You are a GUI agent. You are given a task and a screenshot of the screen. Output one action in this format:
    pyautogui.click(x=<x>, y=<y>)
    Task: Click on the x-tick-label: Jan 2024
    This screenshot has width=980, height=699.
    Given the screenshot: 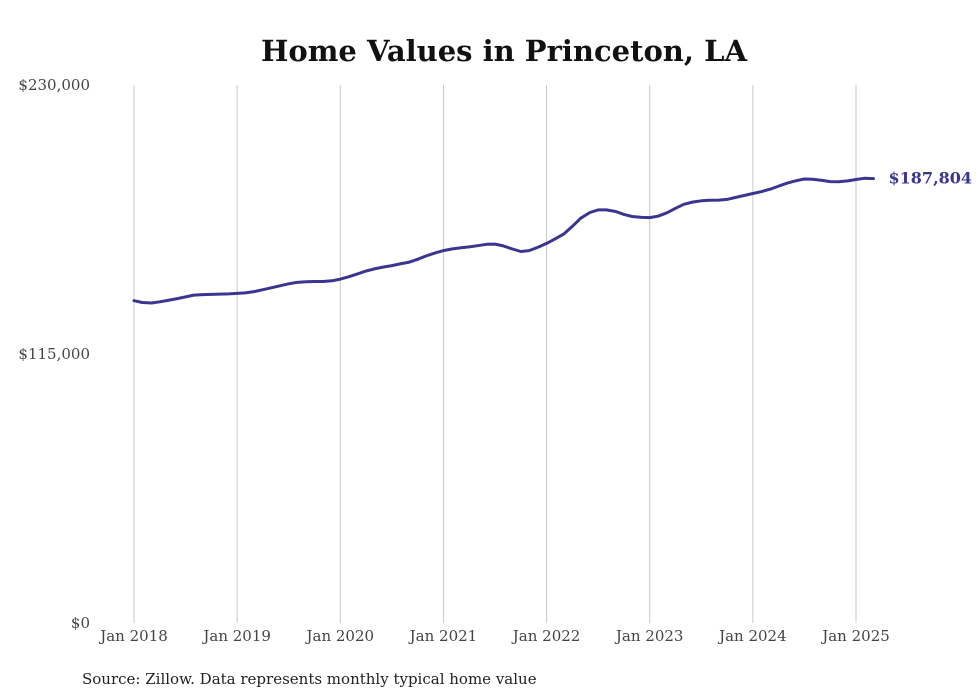 What is the action you would take?
    pyautogui.click(x=752, y=636)
    